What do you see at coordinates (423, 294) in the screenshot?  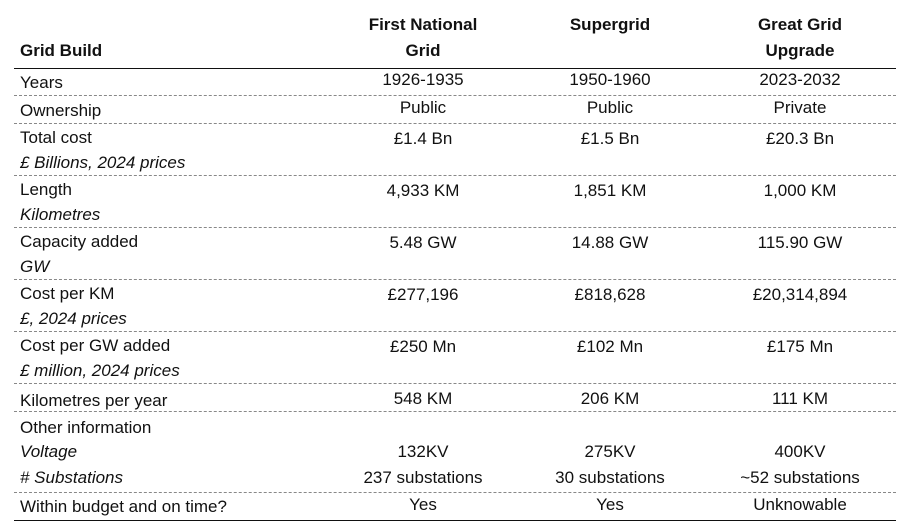 I see `table-cell: £277,196` at bounding box center [423, 294].